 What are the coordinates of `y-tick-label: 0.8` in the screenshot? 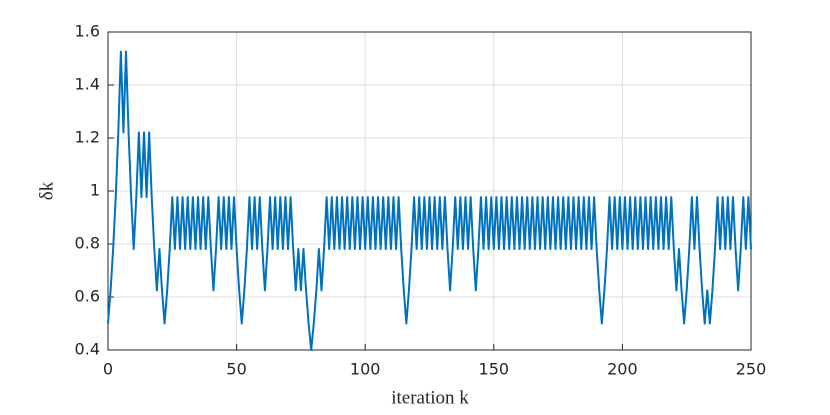 It's located at (87, 243).